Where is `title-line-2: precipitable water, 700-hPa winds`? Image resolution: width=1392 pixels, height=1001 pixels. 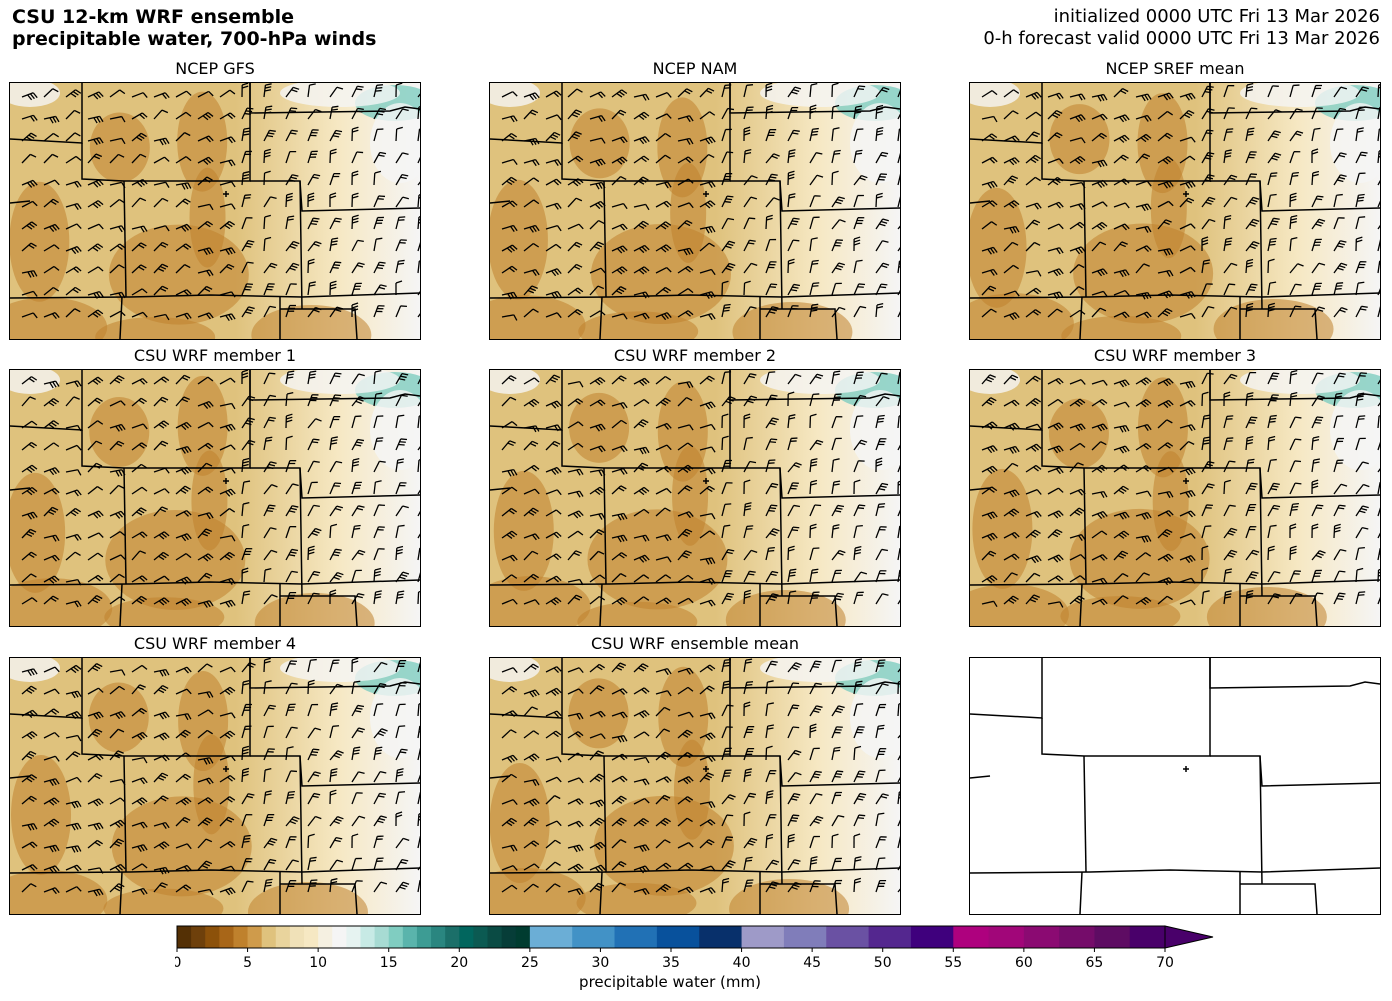
title-line-2: precipitable water, 700-hPa winds is located at coordinates (194, 39).